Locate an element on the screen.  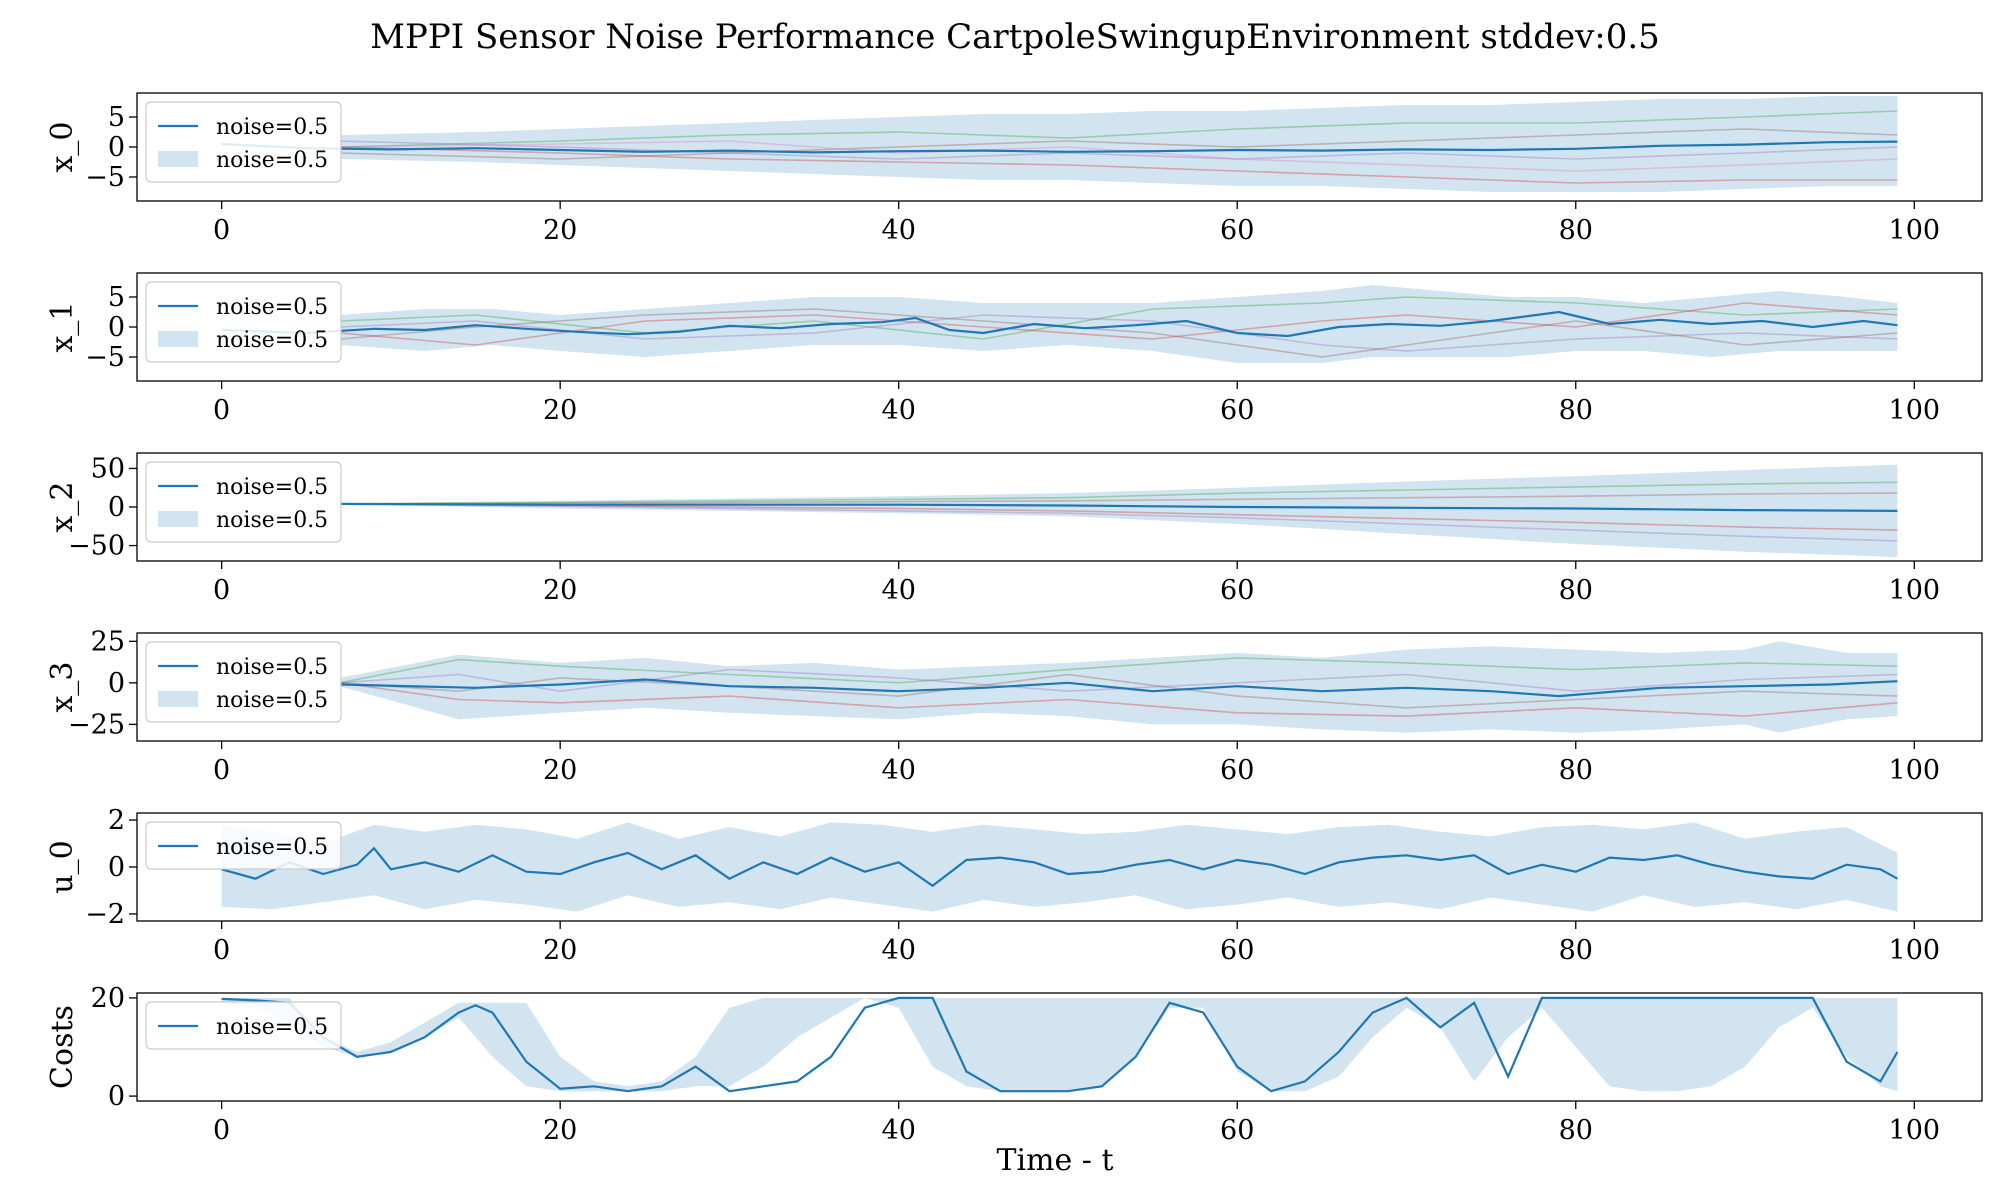
y-axis-label: x_1 is located at coordinates (62, 326).